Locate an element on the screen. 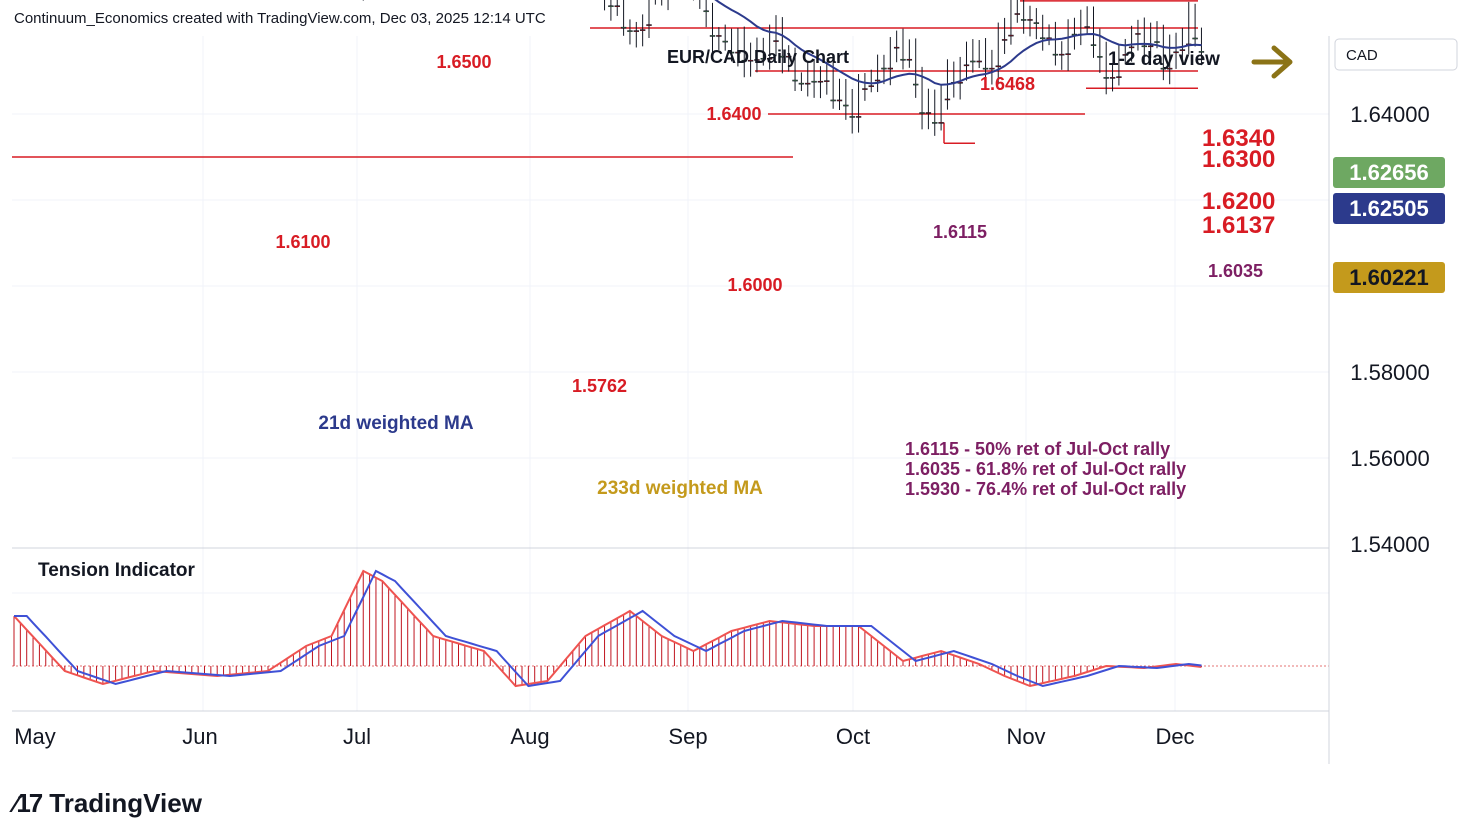  tradingview-logo-icon: ⁄17 is located at coordinates (28, 803).